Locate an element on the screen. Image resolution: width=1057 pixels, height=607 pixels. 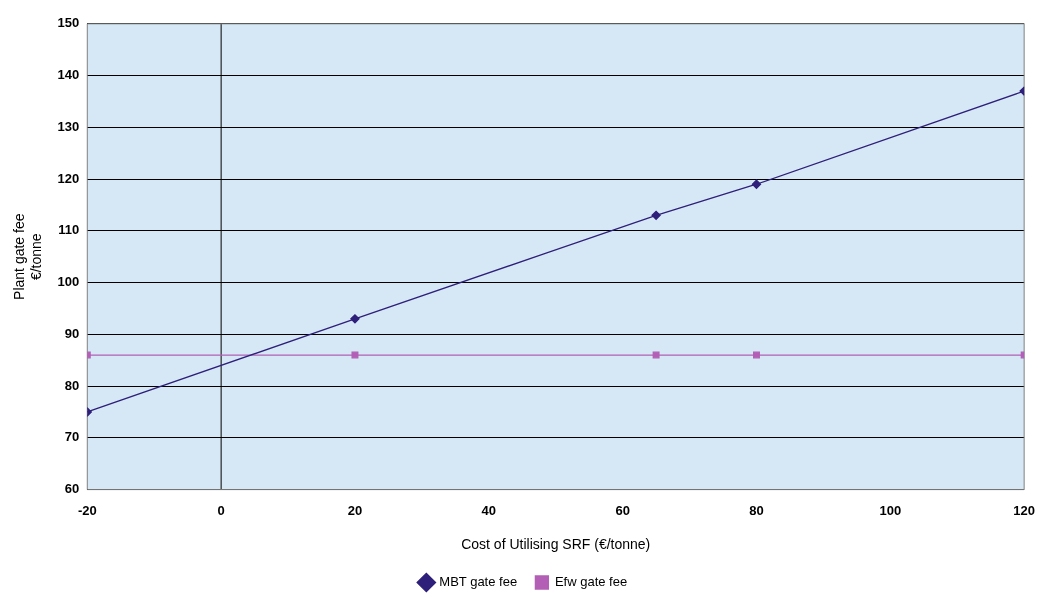
y-tick-label: 110 is located at coordinates (69, 230).